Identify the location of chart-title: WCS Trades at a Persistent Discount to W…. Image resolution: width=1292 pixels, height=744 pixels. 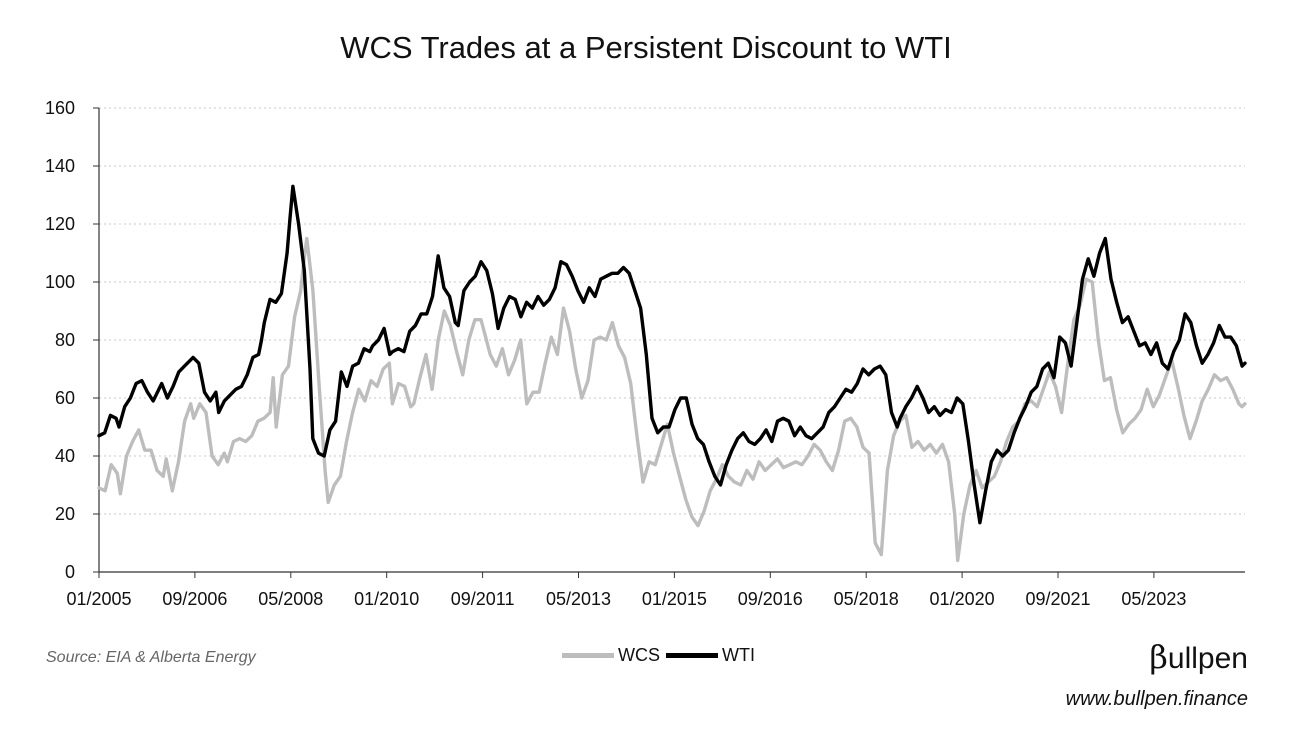
(646, 47).